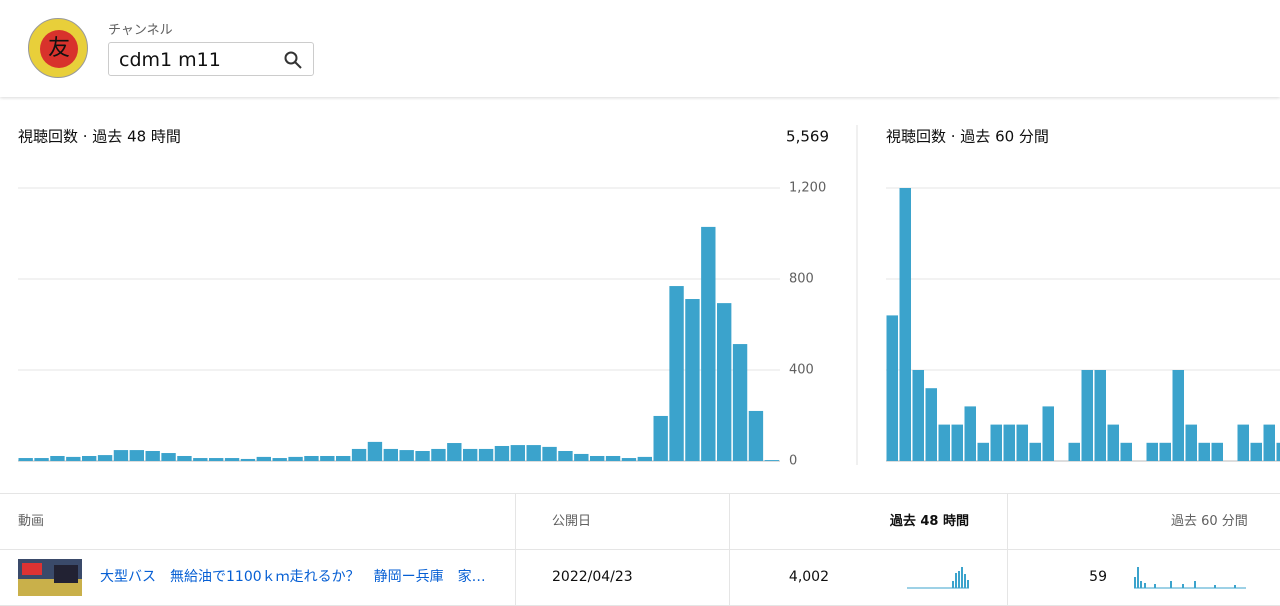  Describe the element at coordinates (929, 521) in the screenshot. I see `header-cell: 過去 48 時間` at that location.